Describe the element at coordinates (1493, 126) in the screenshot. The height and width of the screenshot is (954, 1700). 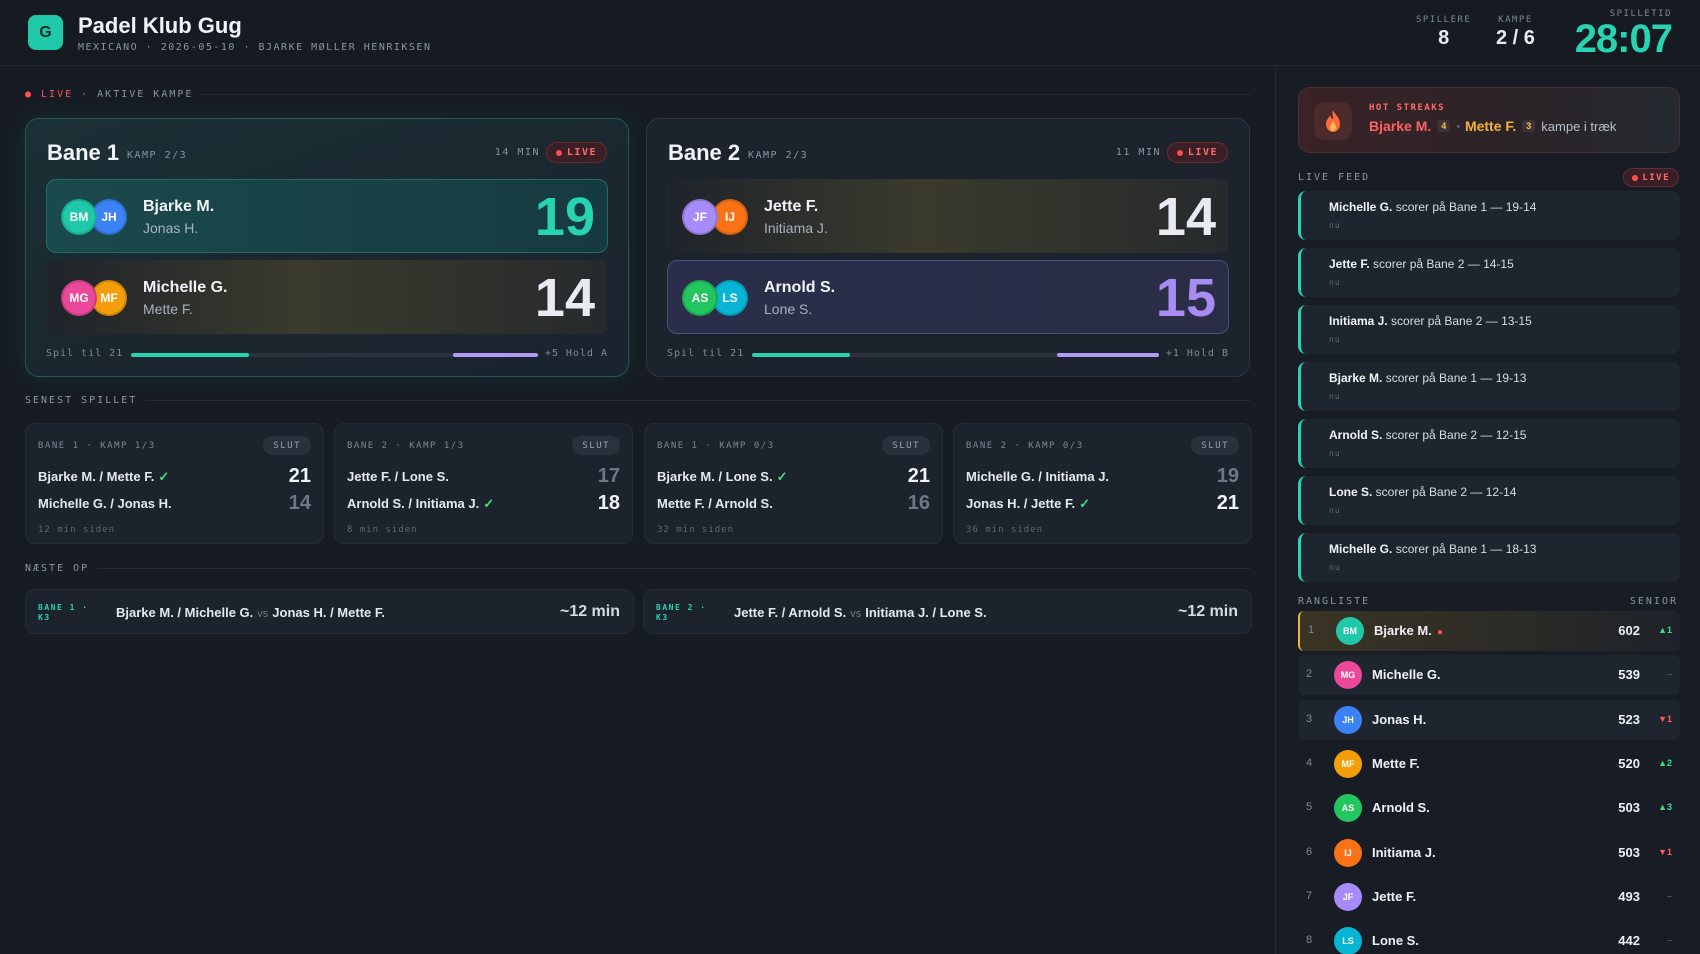
I see `streak-names: Bjarke M. 4 · Mette F. 3 kampe i træk` at that location.